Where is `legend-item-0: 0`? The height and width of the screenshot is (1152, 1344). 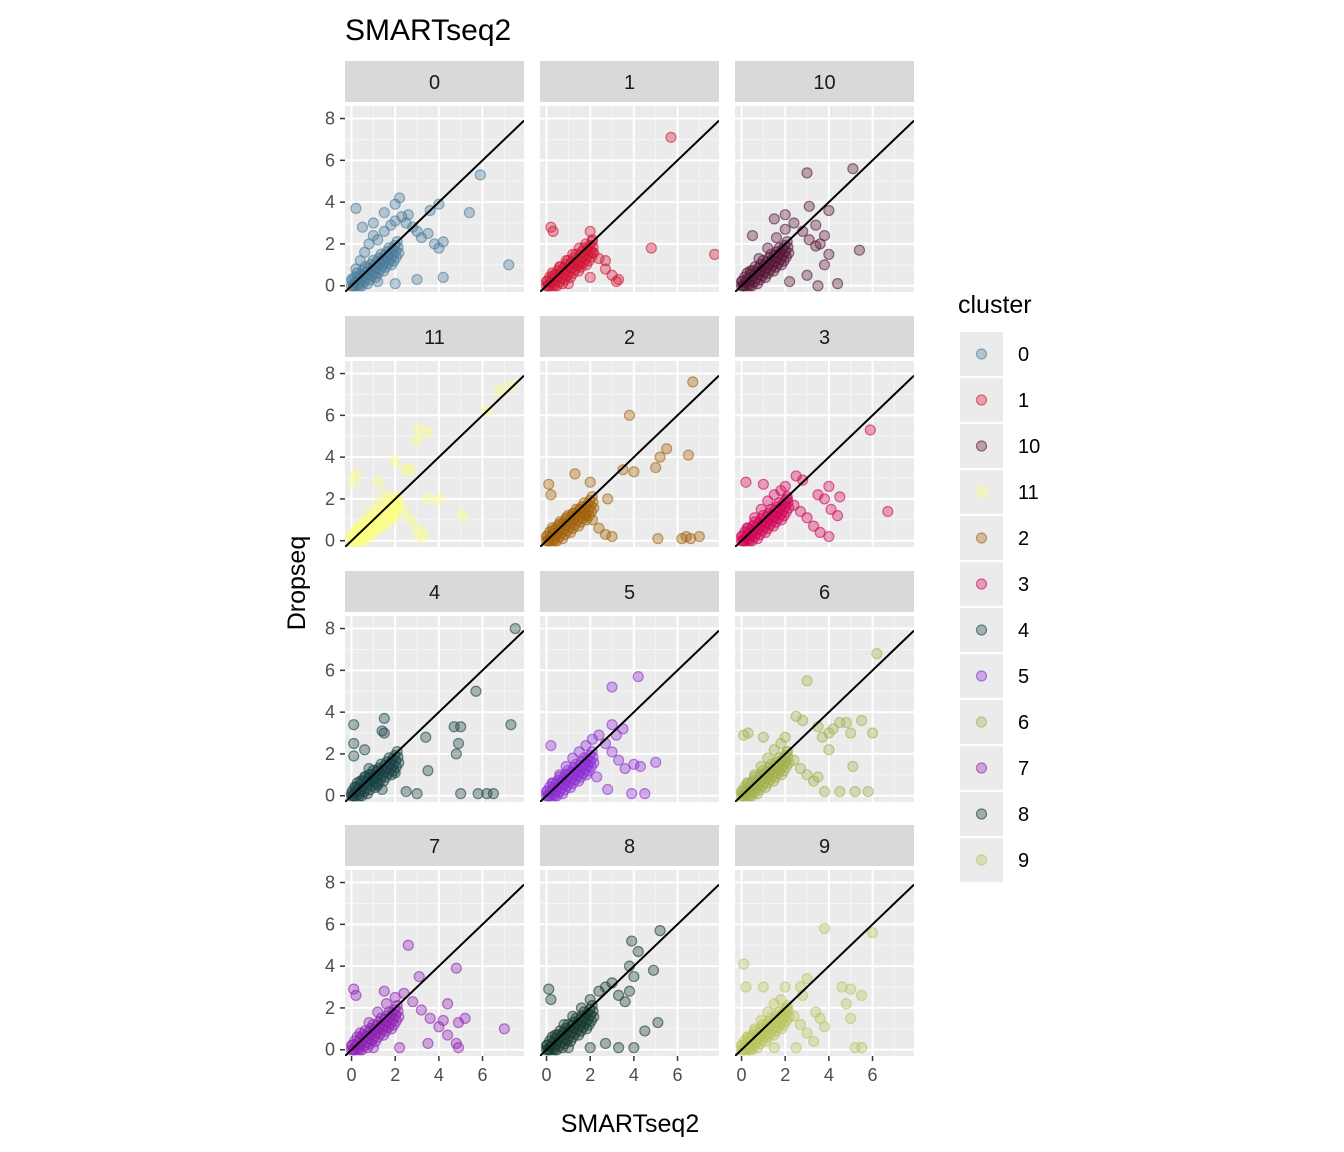
legend-item-0: 0 is located at coordinates (994, 354).